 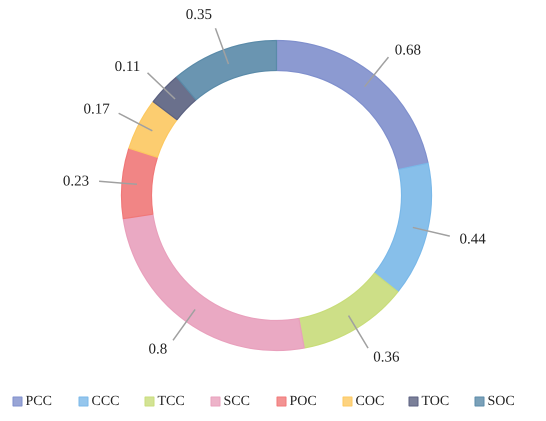 What do you see at coordinates (97, 110) in the screenshot?
I see `data-label: 0.17` at bounding box center [97, 110].